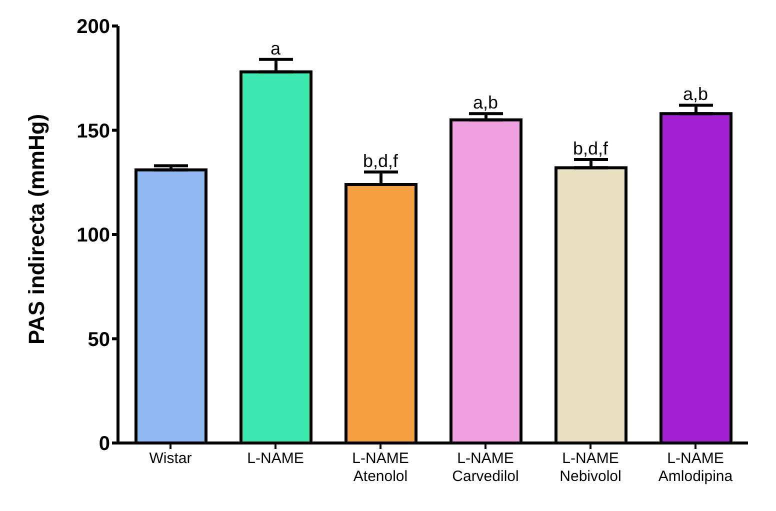 The image size is (776, 511). I want to click on data-label: a, so click(276, 48).